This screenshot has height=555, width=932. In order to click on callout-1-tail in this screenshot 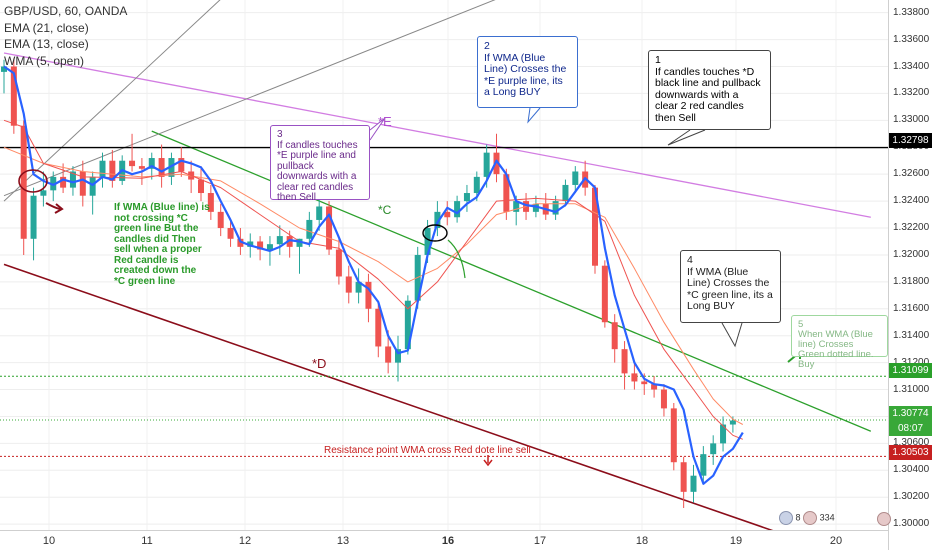, I will do `click(686, 137)`.